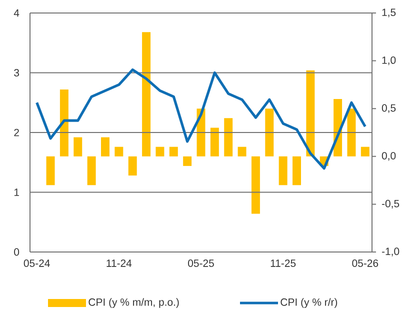 Image resolution: width=420 pixels, height=322 pixels. Describe the element at coordinates (119, 263) in the screenshot. I see `x-tick-label: 11-24` at that location.